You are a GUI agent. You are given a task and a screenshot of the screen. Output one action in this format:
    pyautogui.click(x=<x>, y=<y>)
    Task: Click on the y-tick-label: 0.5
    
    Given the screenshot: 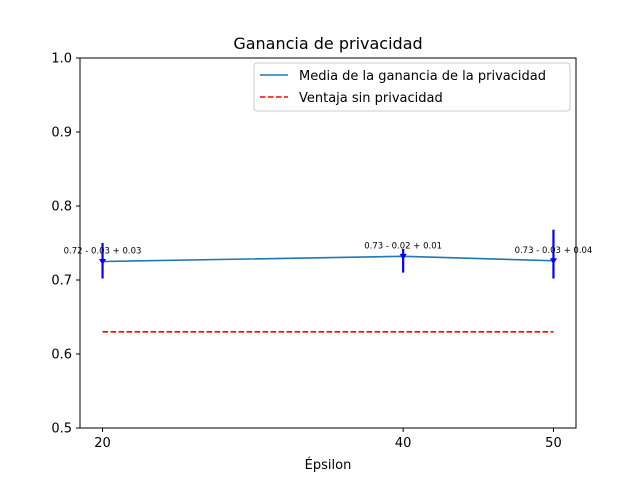 What is the action you would take?
    pyautogui.click(x=61, y=429)
    